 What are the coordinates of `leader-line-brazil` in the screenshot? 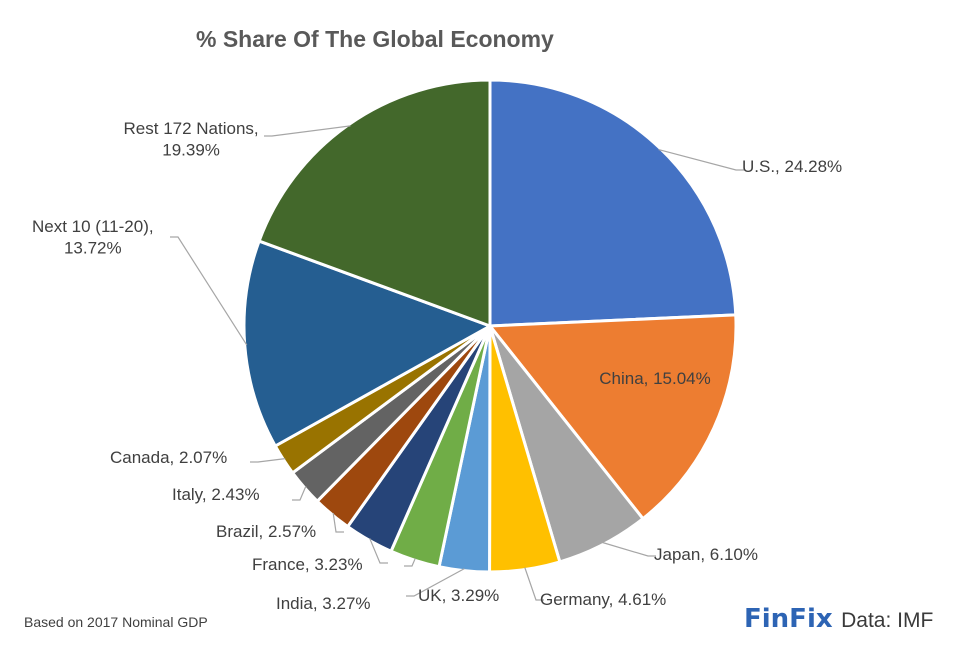 It's located at (338, 522).